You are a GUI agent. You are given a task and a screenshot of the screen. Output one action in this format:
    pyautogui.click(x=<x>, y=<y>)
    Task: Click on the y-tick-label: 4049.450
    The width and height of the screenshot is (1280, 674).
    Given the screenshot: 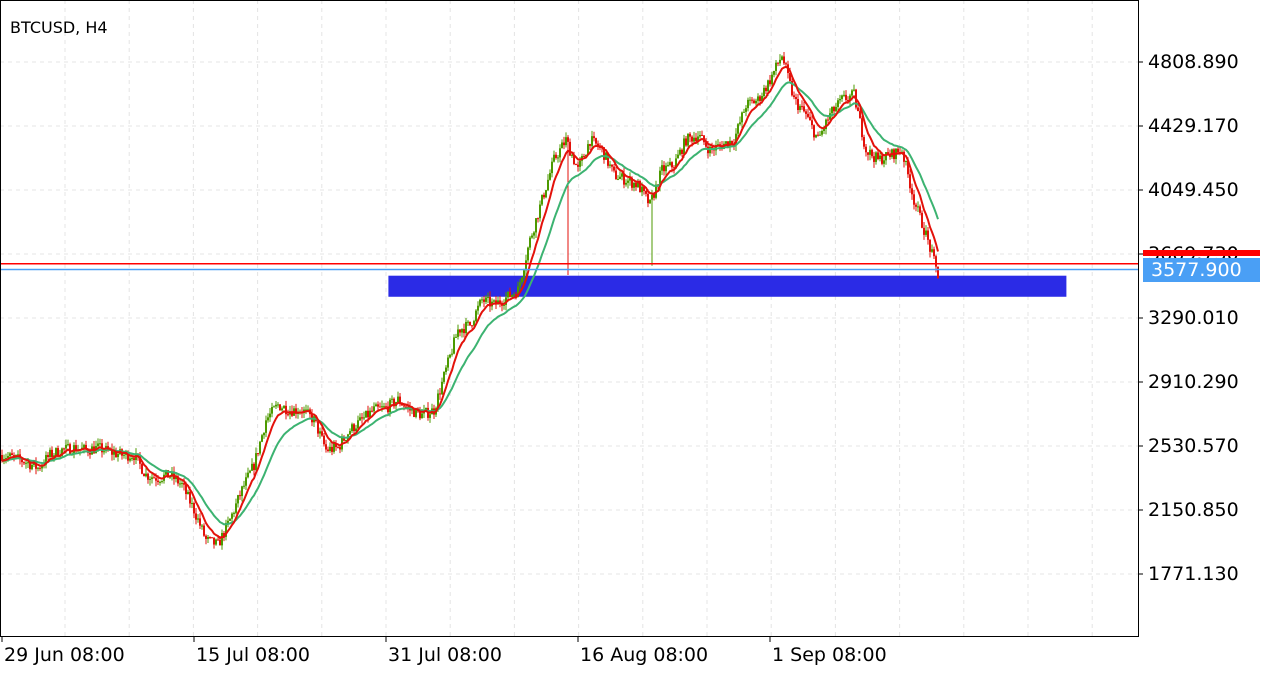 What is the action you would take?
    pyautogui.click(x=1193, y=190)
    